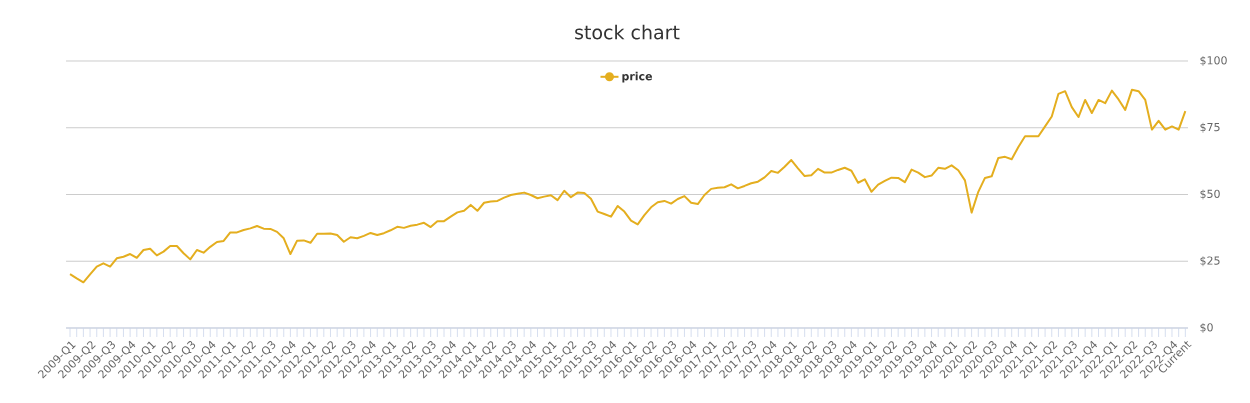 The height and width of the screenshot is (403, 1250). Describe the element at coordinates (1210, 194) in the screenshot. I see `y-tick-label: $50` at that location.